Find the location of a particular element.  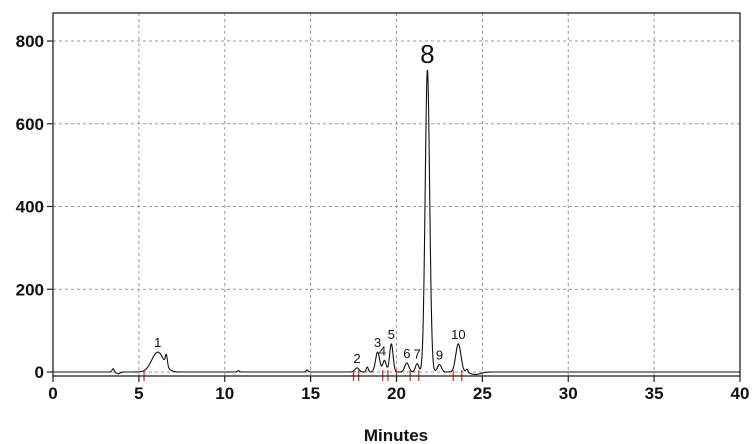

x-tick-label: 40 is located at coordinates (740, 393).